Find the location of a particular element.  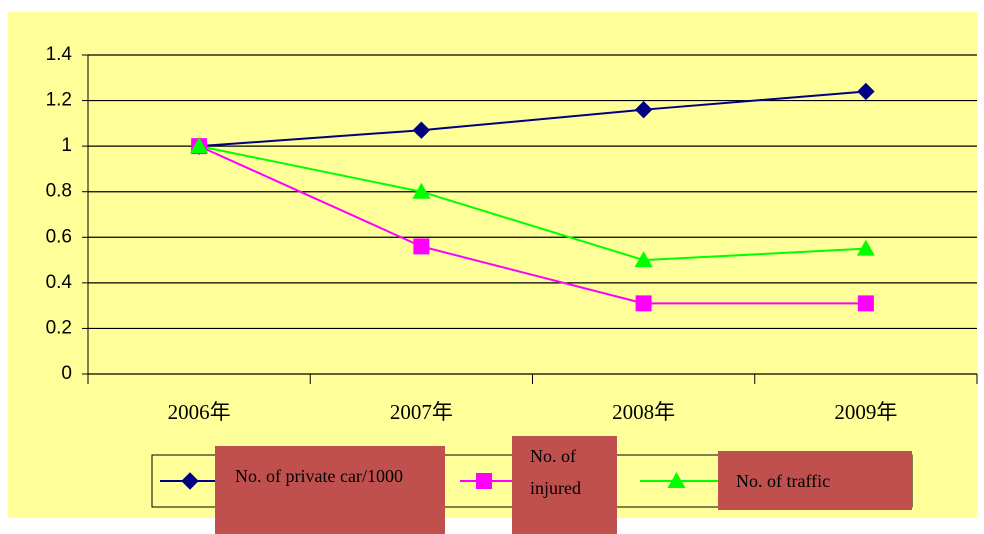

x-tick-label: 2007年 is located at coordinates (421, 412).